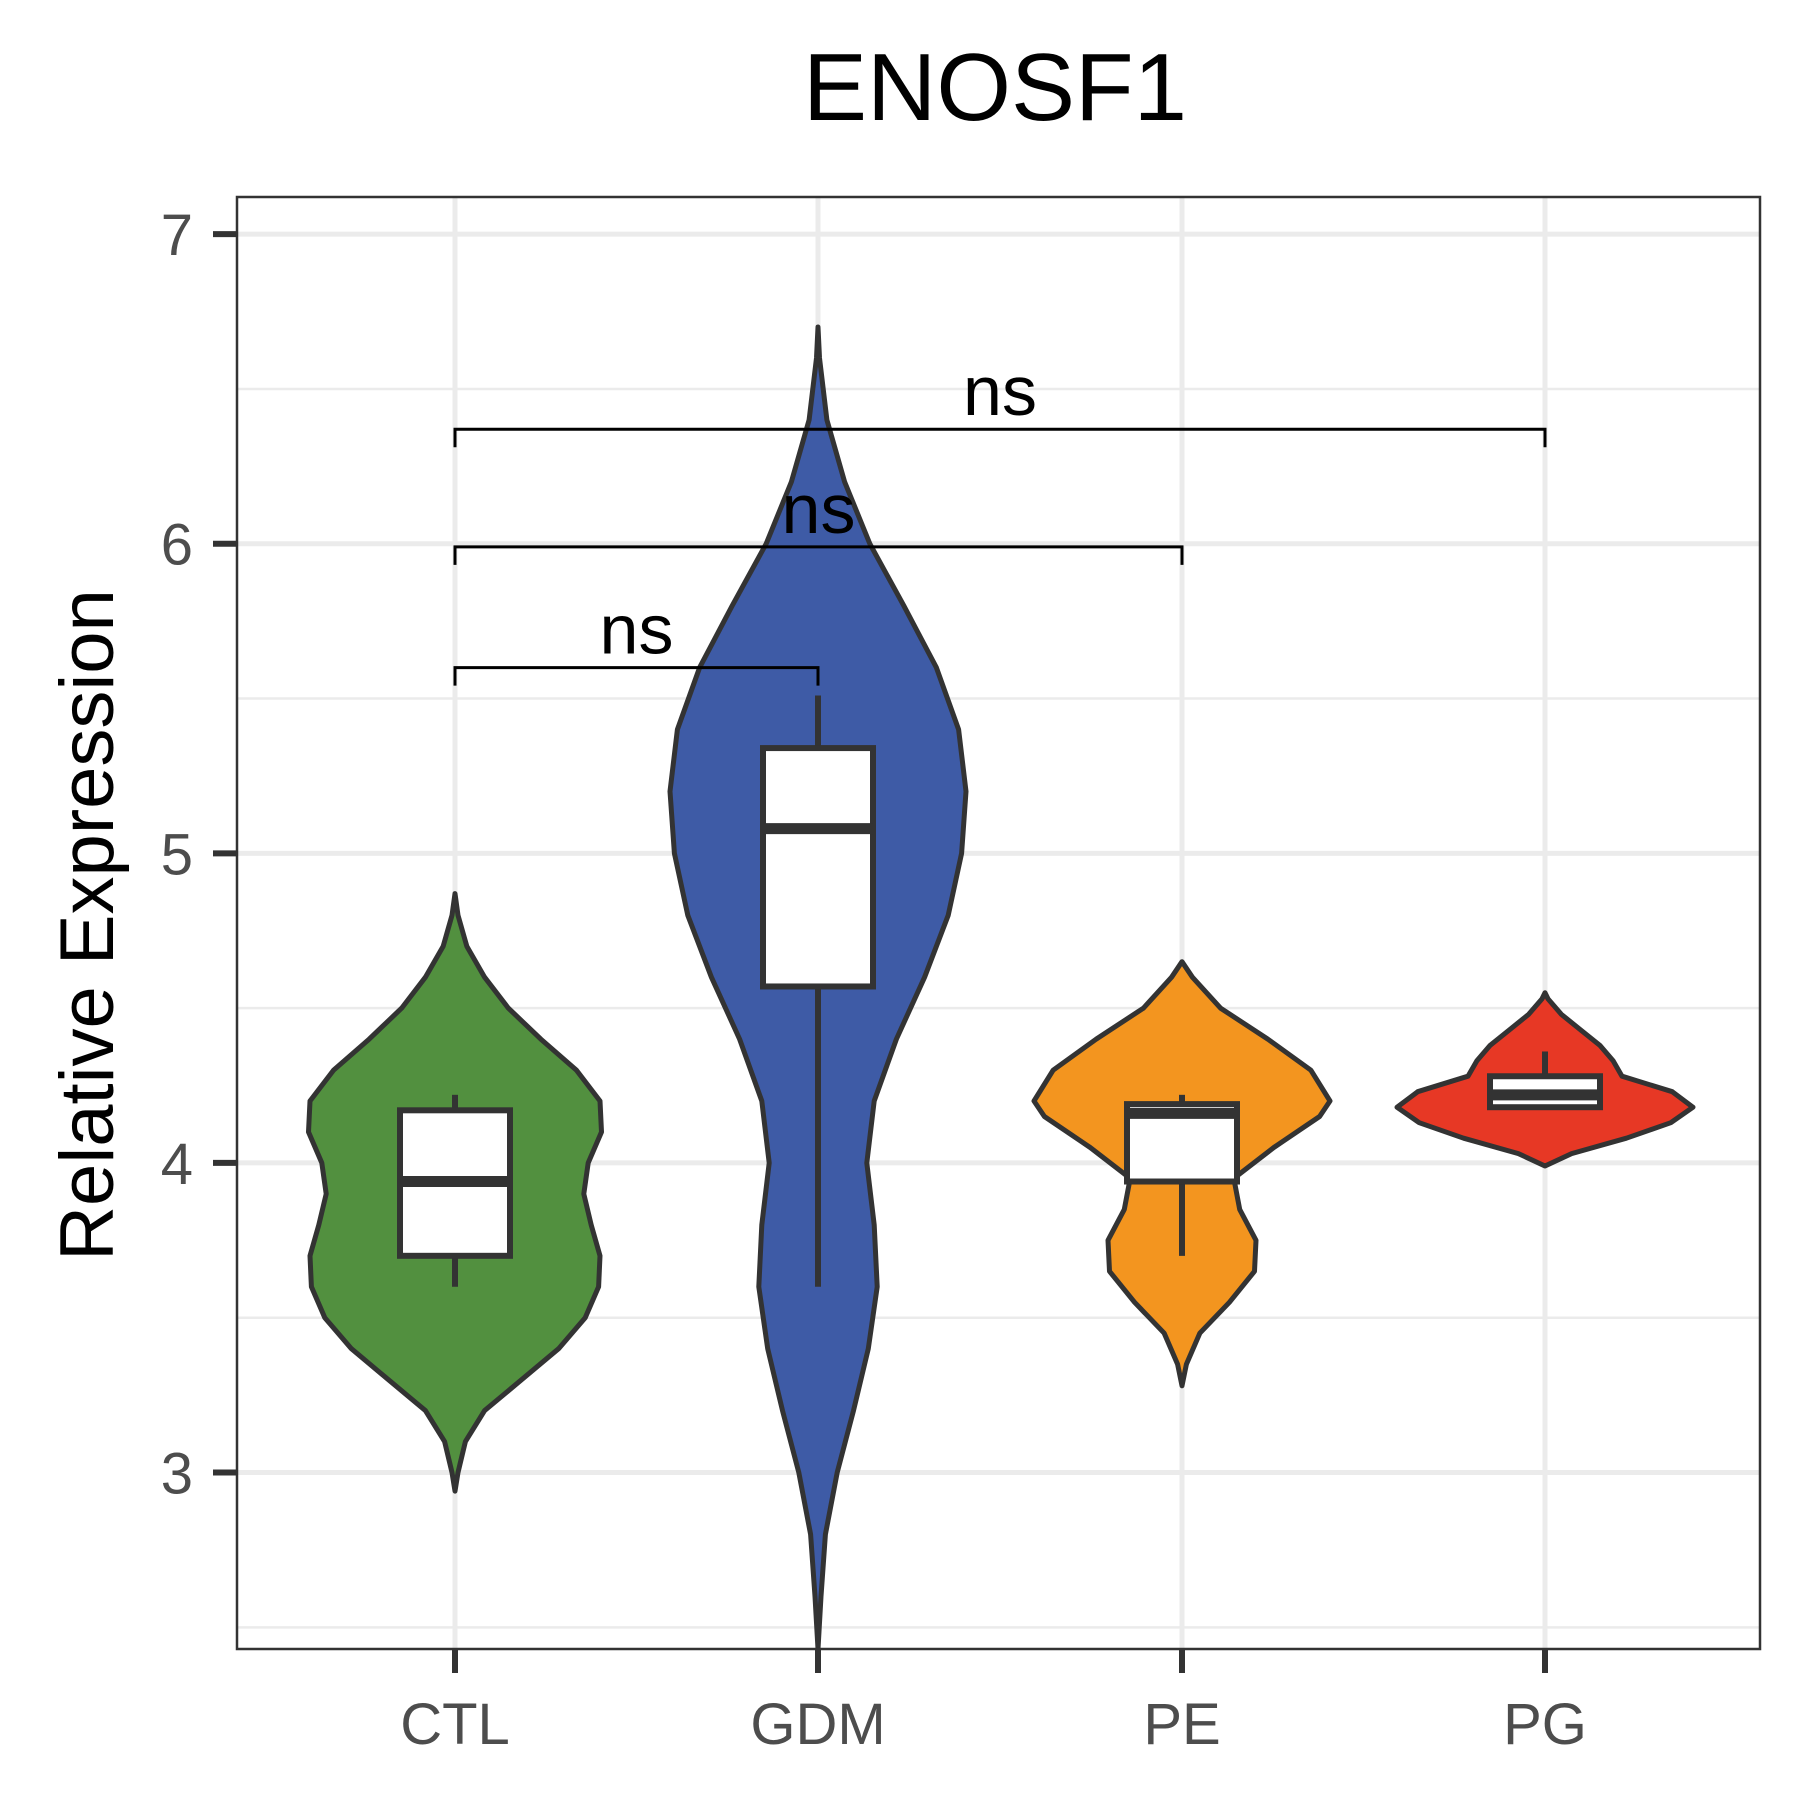 The height and width of the screenshot is (1800, 1800). Describe the element at coordinates (177, 545) in the screenshot. I see `y-tick-label: 6` at that location.